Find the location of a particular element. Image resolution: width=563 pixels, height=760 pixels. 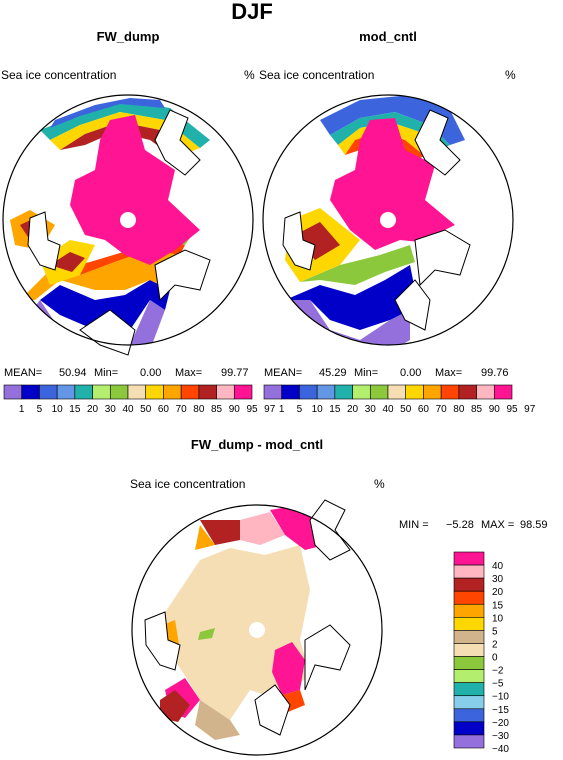

ice-band-red is located at coordinates (317, 241).